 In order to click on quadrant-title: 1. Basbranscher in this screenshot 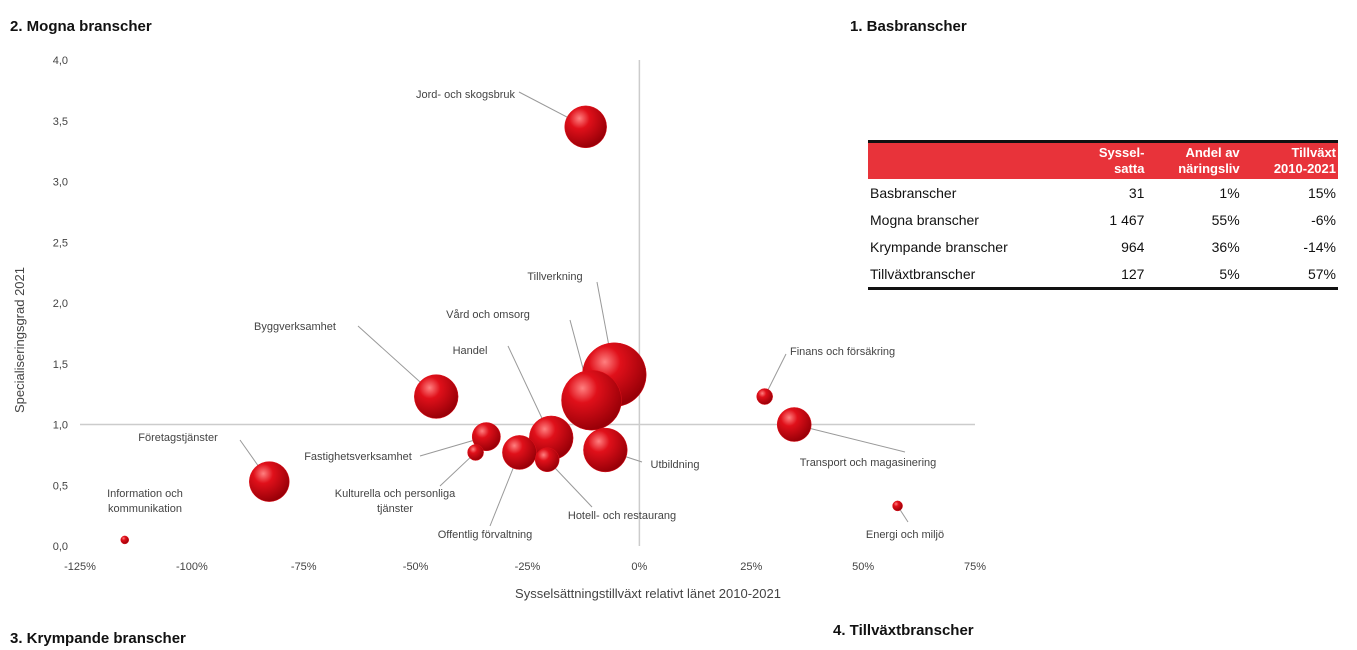, I will do `click(908, 26)`.